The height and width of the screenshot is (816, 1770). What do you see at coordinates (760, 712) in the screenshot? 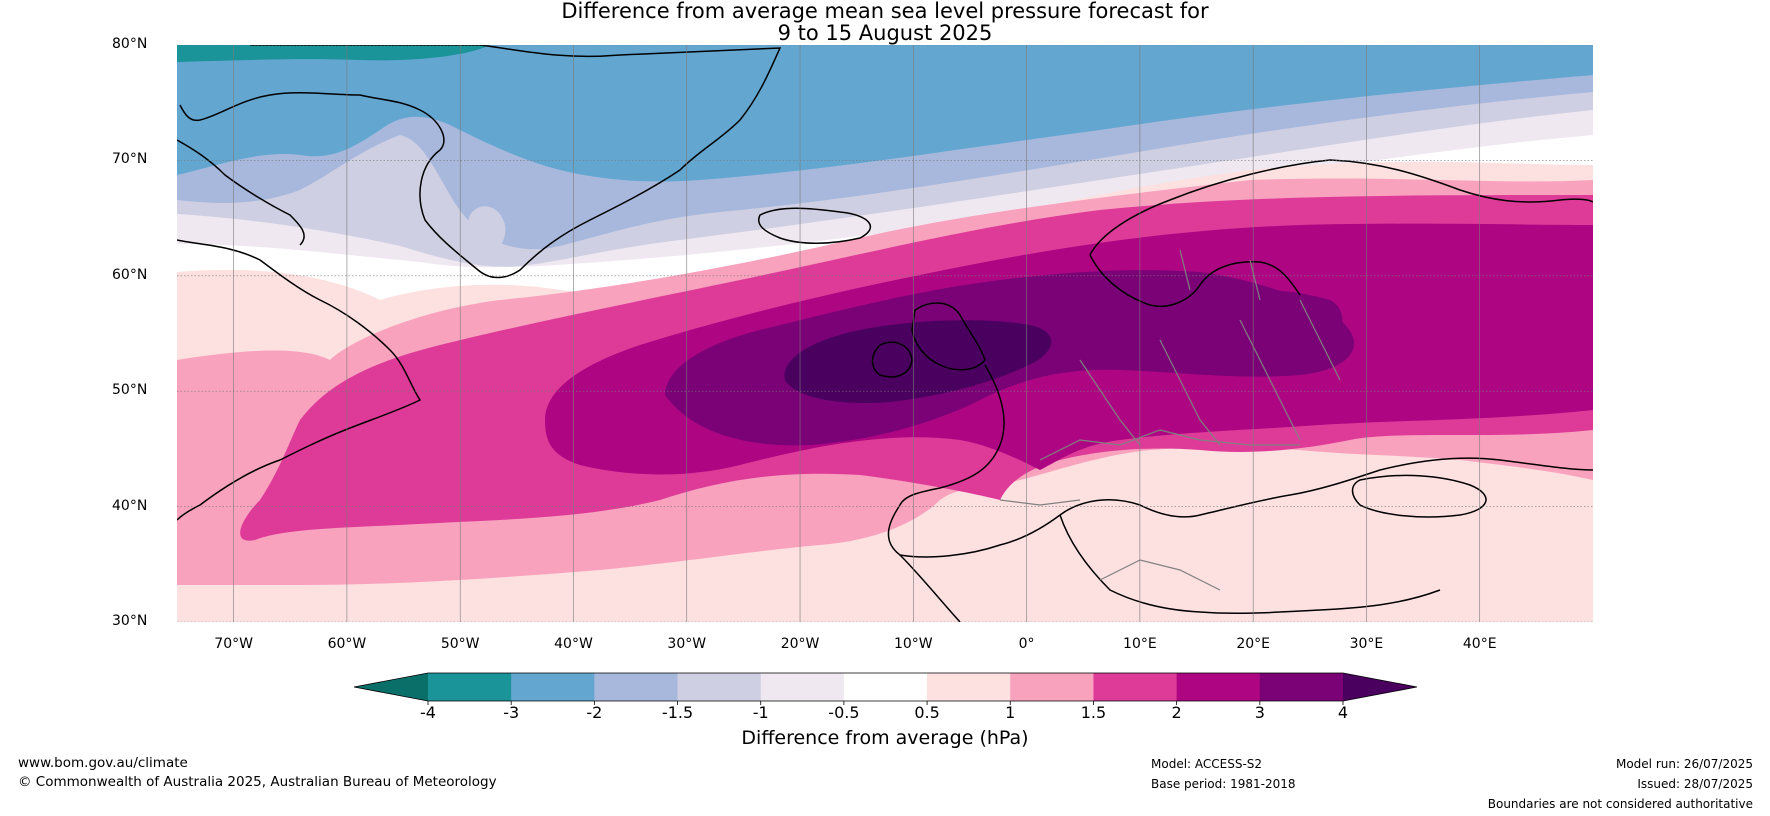
I see `colorbar-tick-label: -1` at bounding box center [760, 712].